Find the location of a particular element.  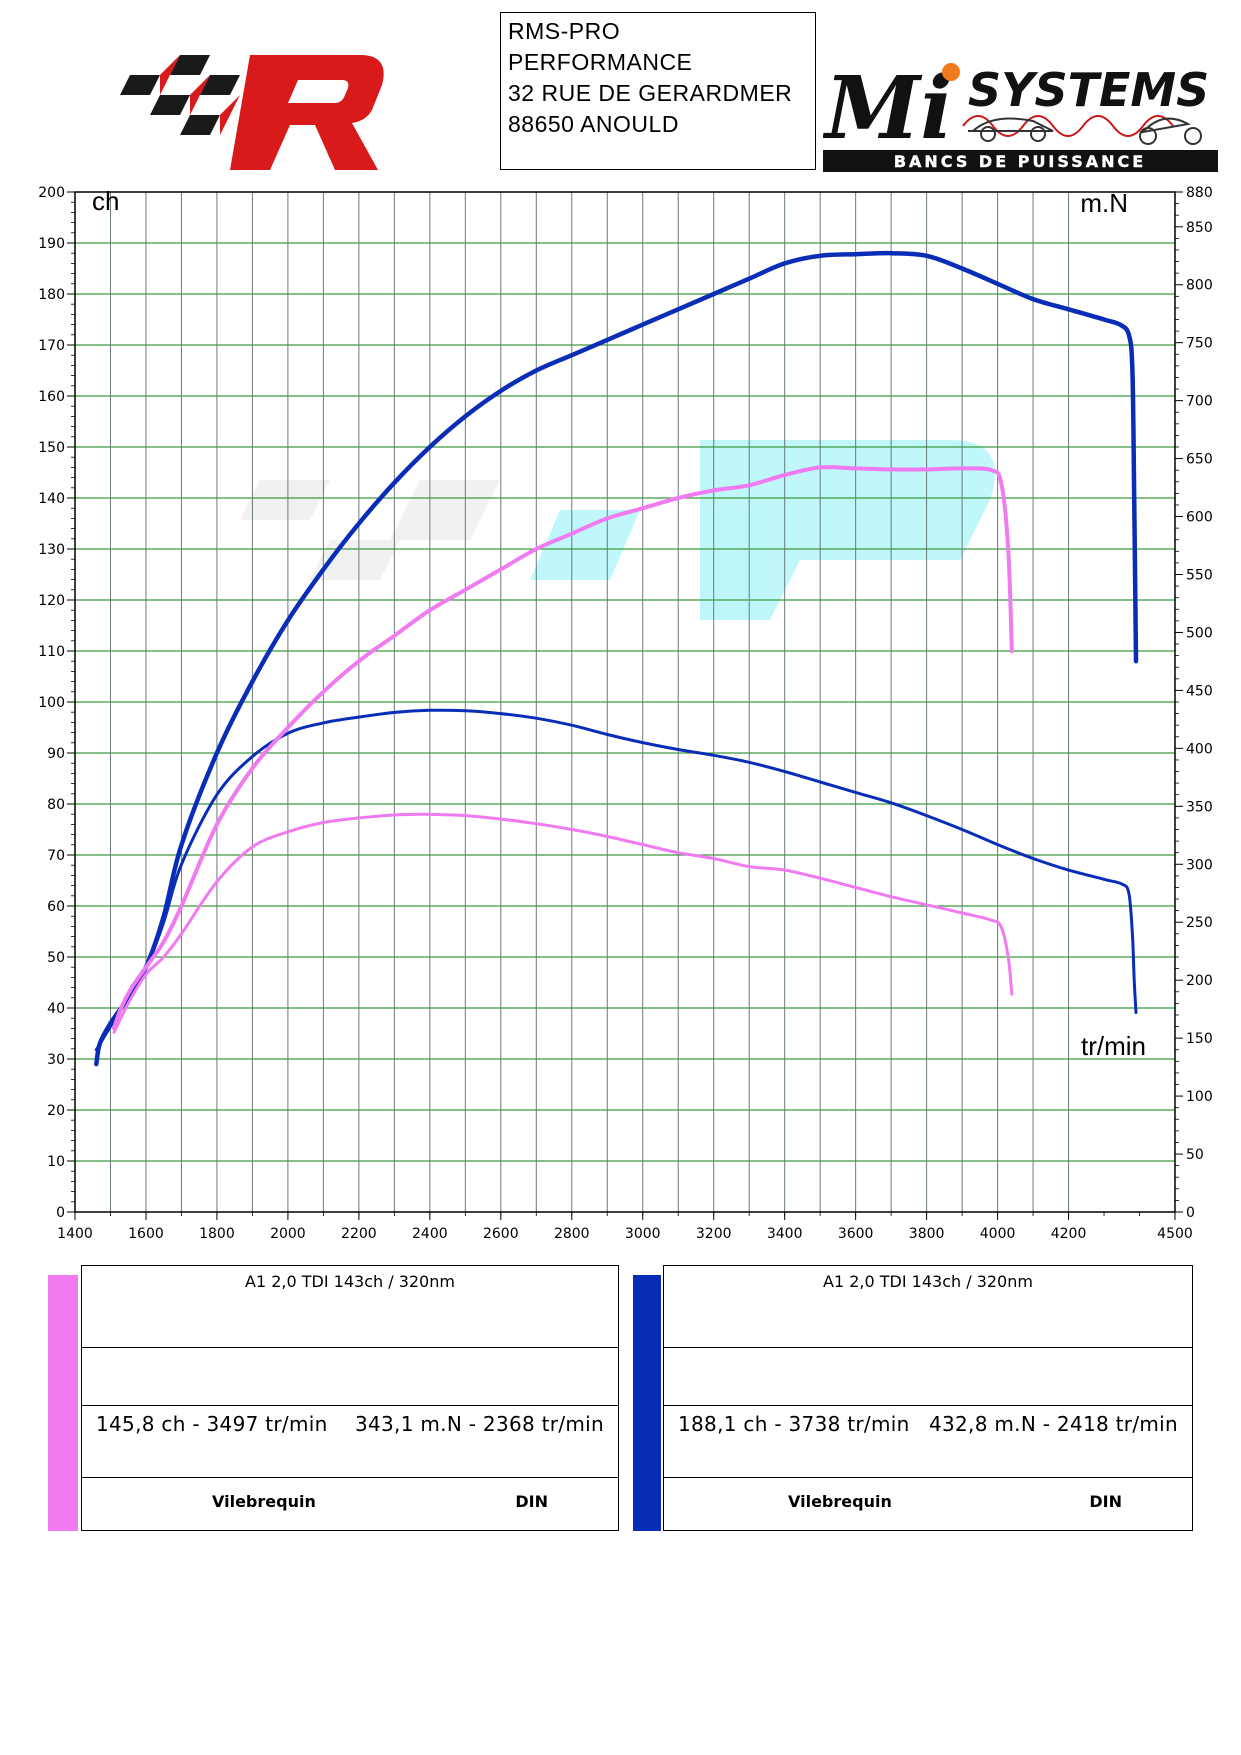

left-tick-label: 120 is located at coordinates (51, 601).